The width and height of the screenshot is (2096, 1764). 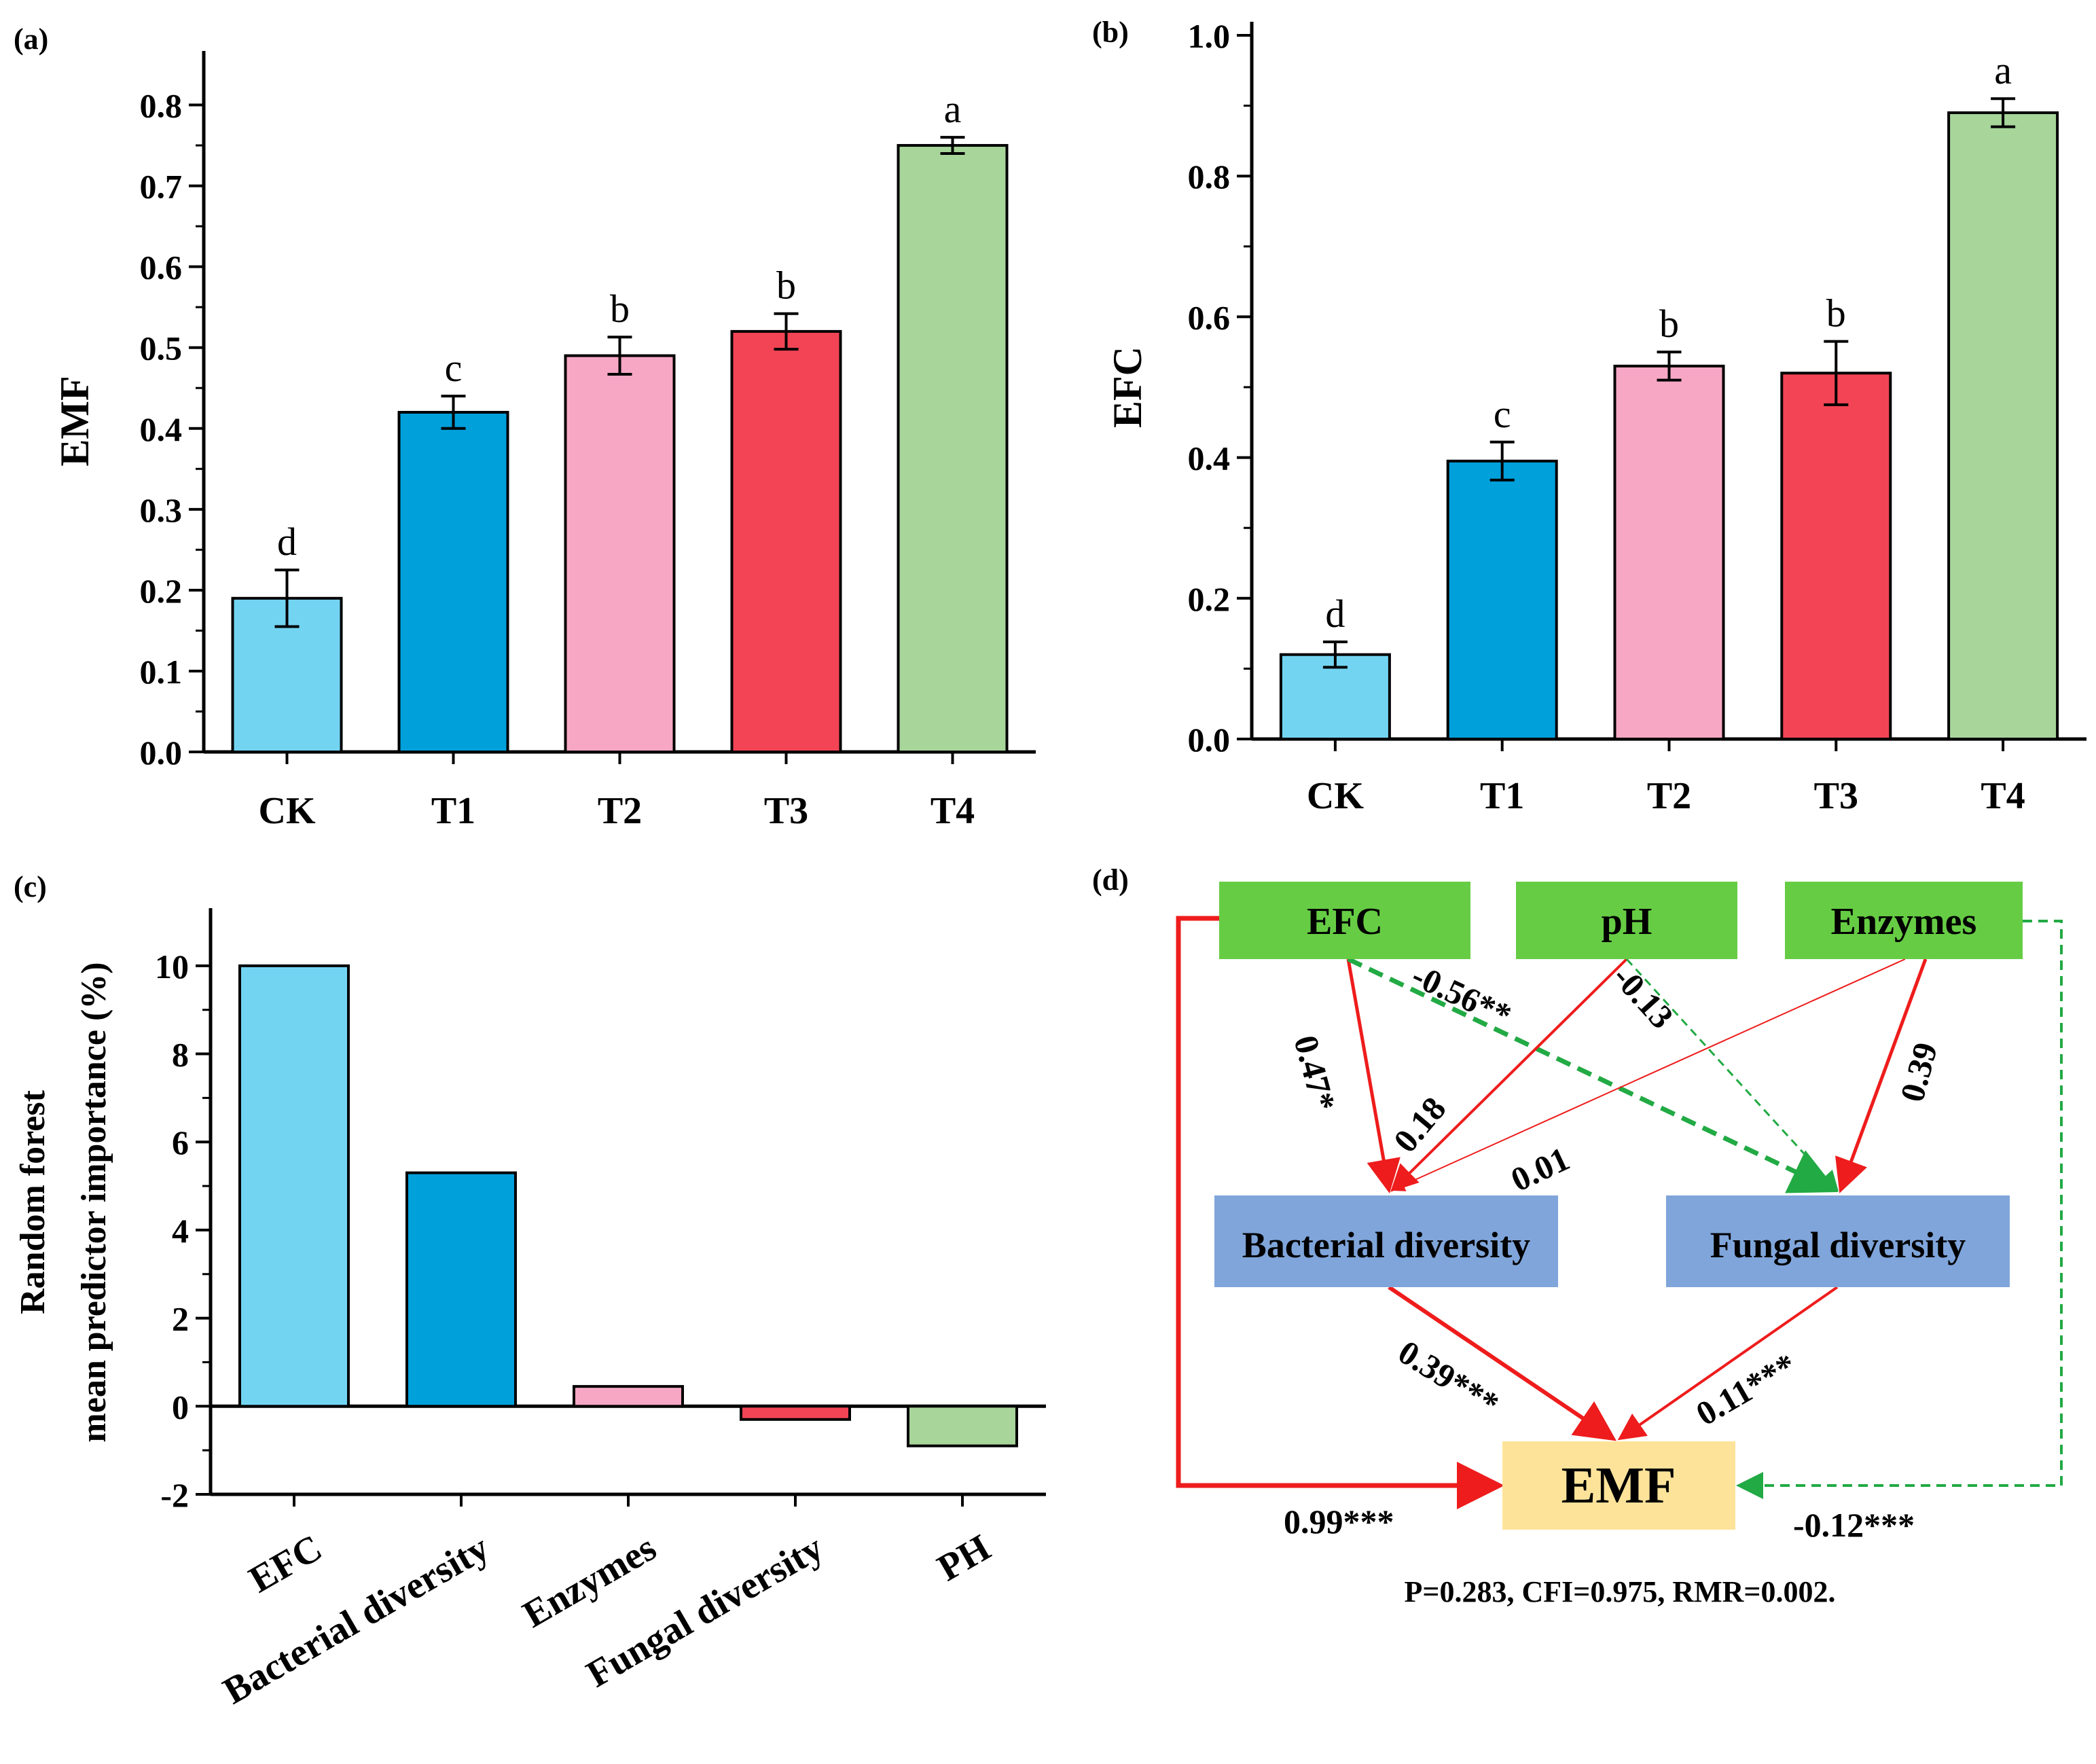 What do you see at coordinates (1732, 1075) in the screenshot?
I see `path-ph-fungal` at bounding box center [1732, 1075].